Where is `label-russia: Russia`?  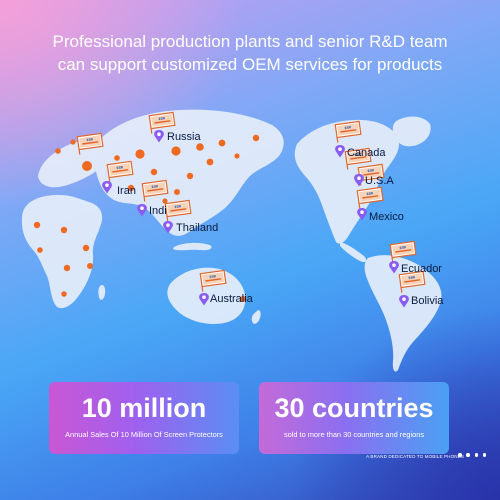 label-russia: Russia is located at coordinates (184, 137).